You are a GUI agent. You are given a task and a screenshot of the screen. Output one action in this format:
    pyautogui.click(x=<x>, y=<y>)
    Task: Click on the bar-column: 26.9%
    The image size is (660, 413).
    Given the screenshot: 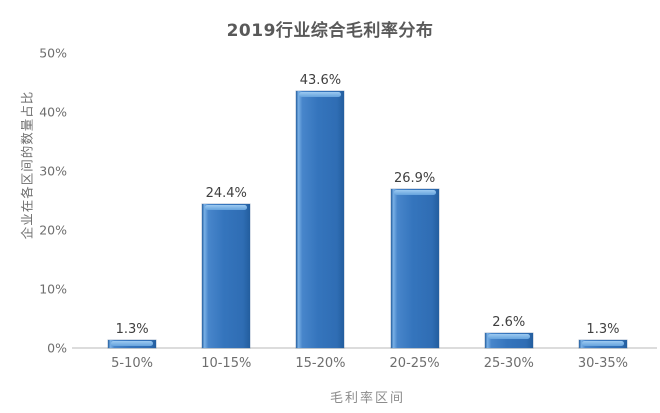 What is the action you would take?
    pyautogui.click(x=415, y=200)
    